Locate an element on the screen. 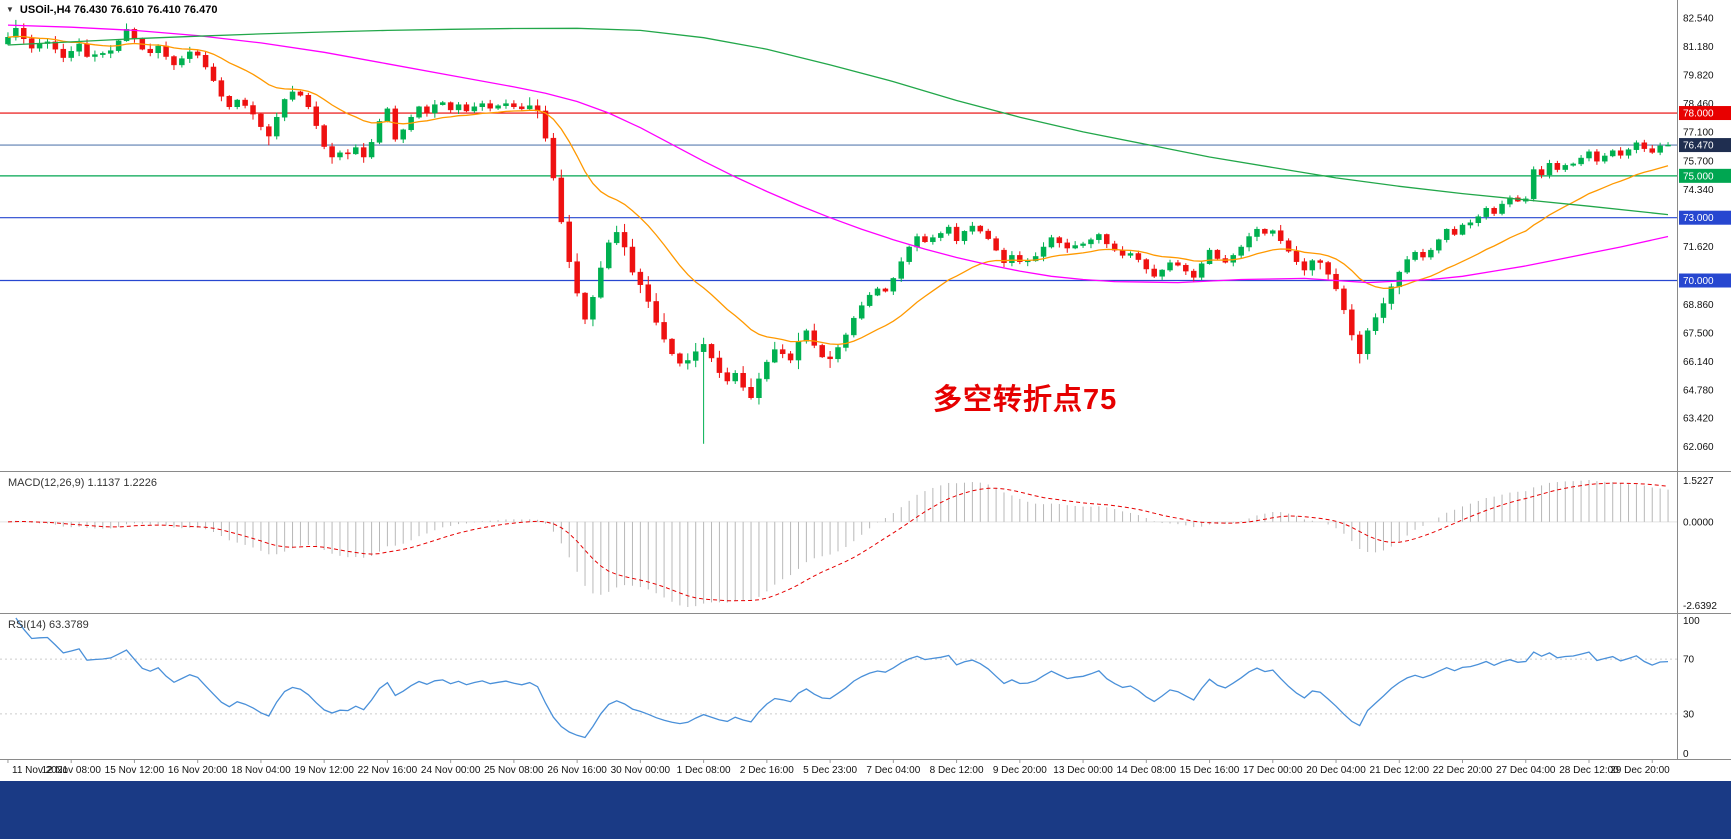 The width and height of the screenshot is (1731, 839). price-tag-76.470 is located at coordinates (1705, 145).